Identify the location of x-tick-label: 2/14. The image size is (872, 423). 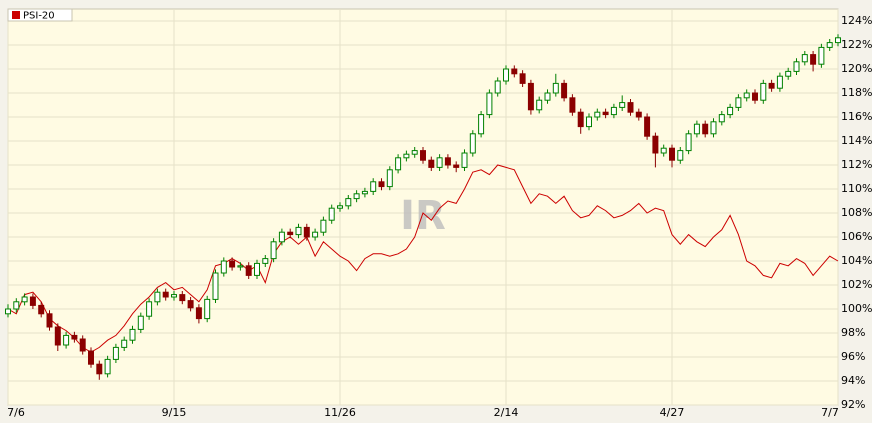
(506, 412).